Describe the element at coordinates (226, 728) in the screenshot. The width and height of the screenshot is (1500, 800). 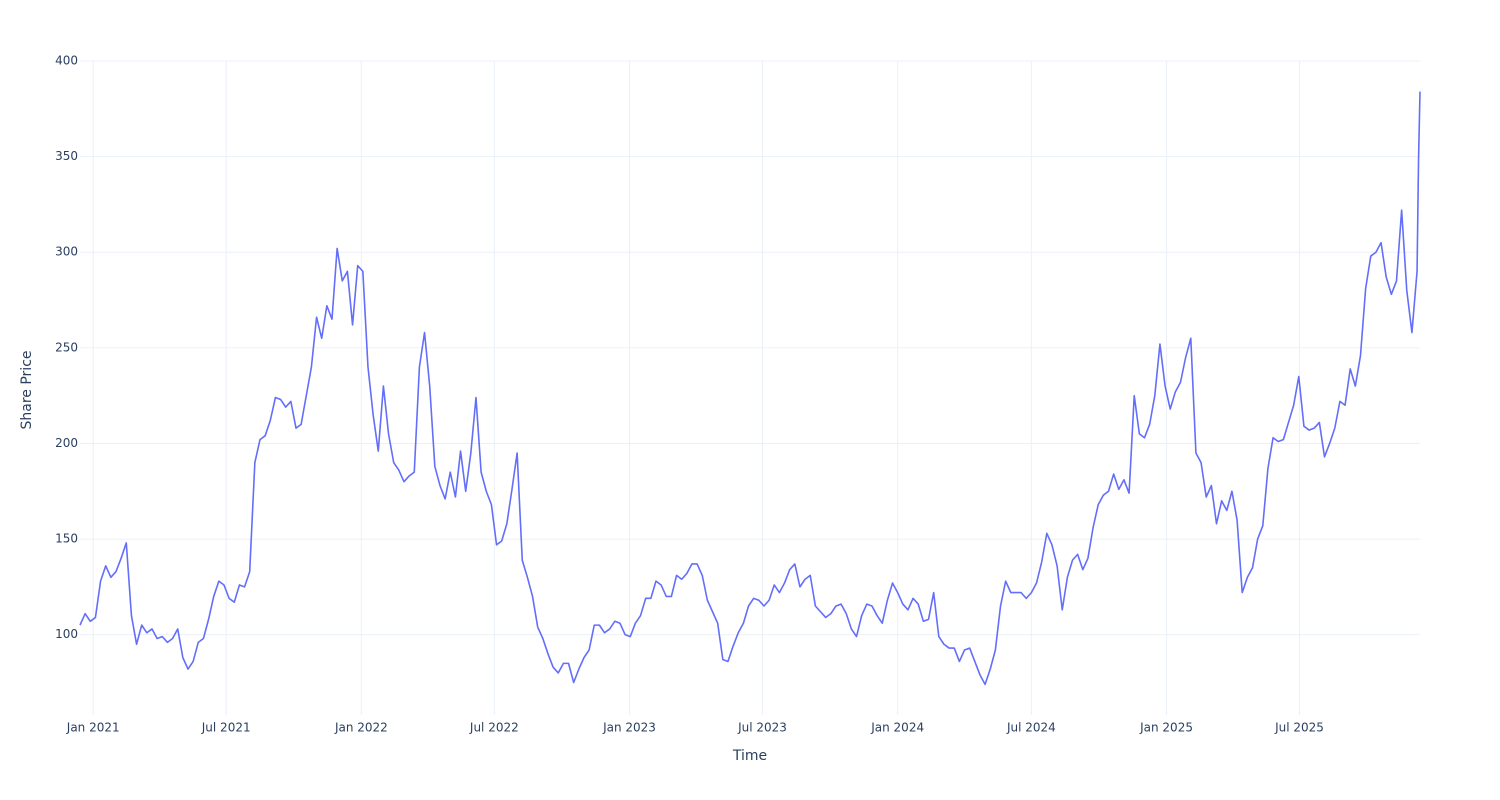
I see `x-tick-label: Jul 2021` at that location.